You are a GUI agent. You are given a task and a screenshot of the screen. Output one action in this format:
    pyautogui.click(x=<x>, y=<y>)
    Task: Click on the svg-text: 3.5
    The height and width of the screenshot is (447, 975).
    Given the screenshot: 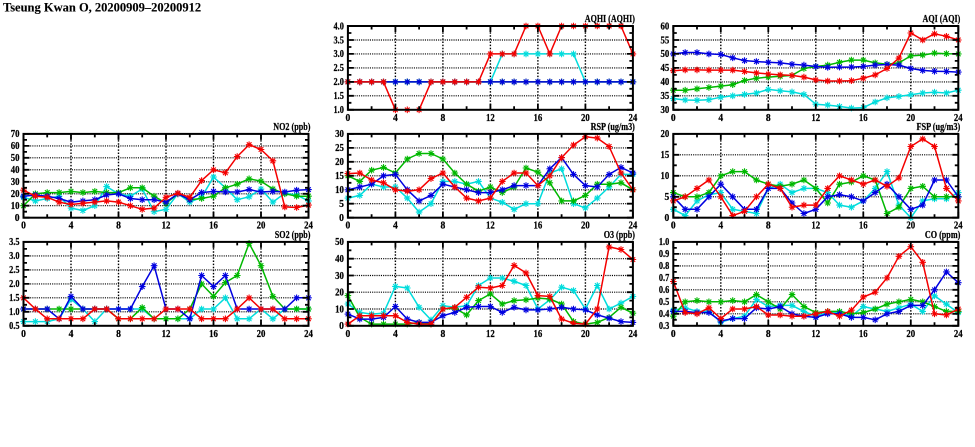 What is the action you would take?
    pyautogui.click(x=14, y=242)
    